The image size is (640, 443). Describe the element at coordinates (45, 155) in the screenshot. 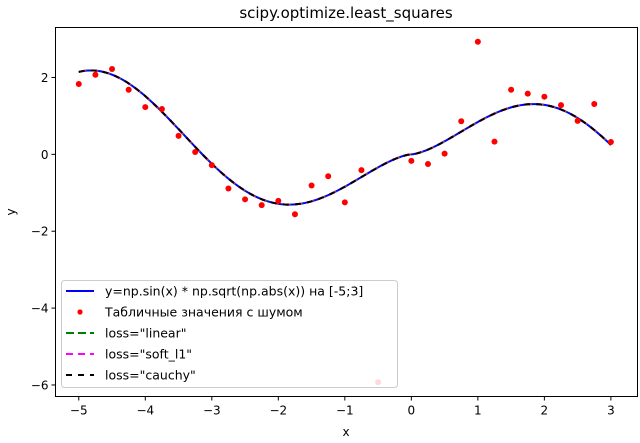

I see `y-tick-label: 0` at that location.